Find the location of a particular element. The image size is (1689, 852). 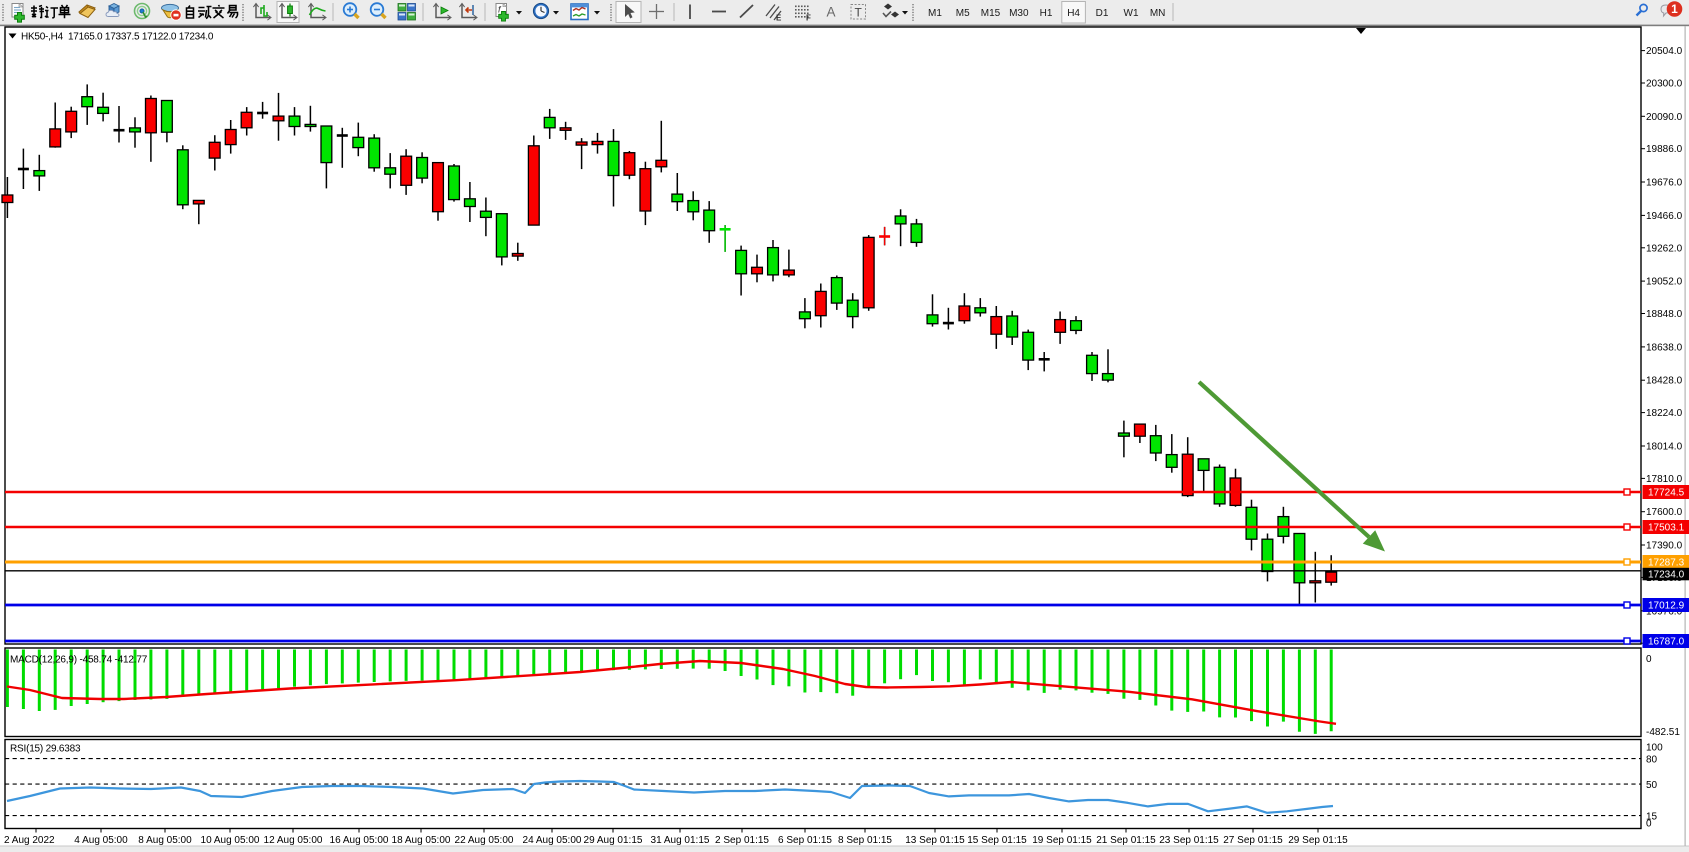

svg-text: M30 is located at coordinates (1019, 13).